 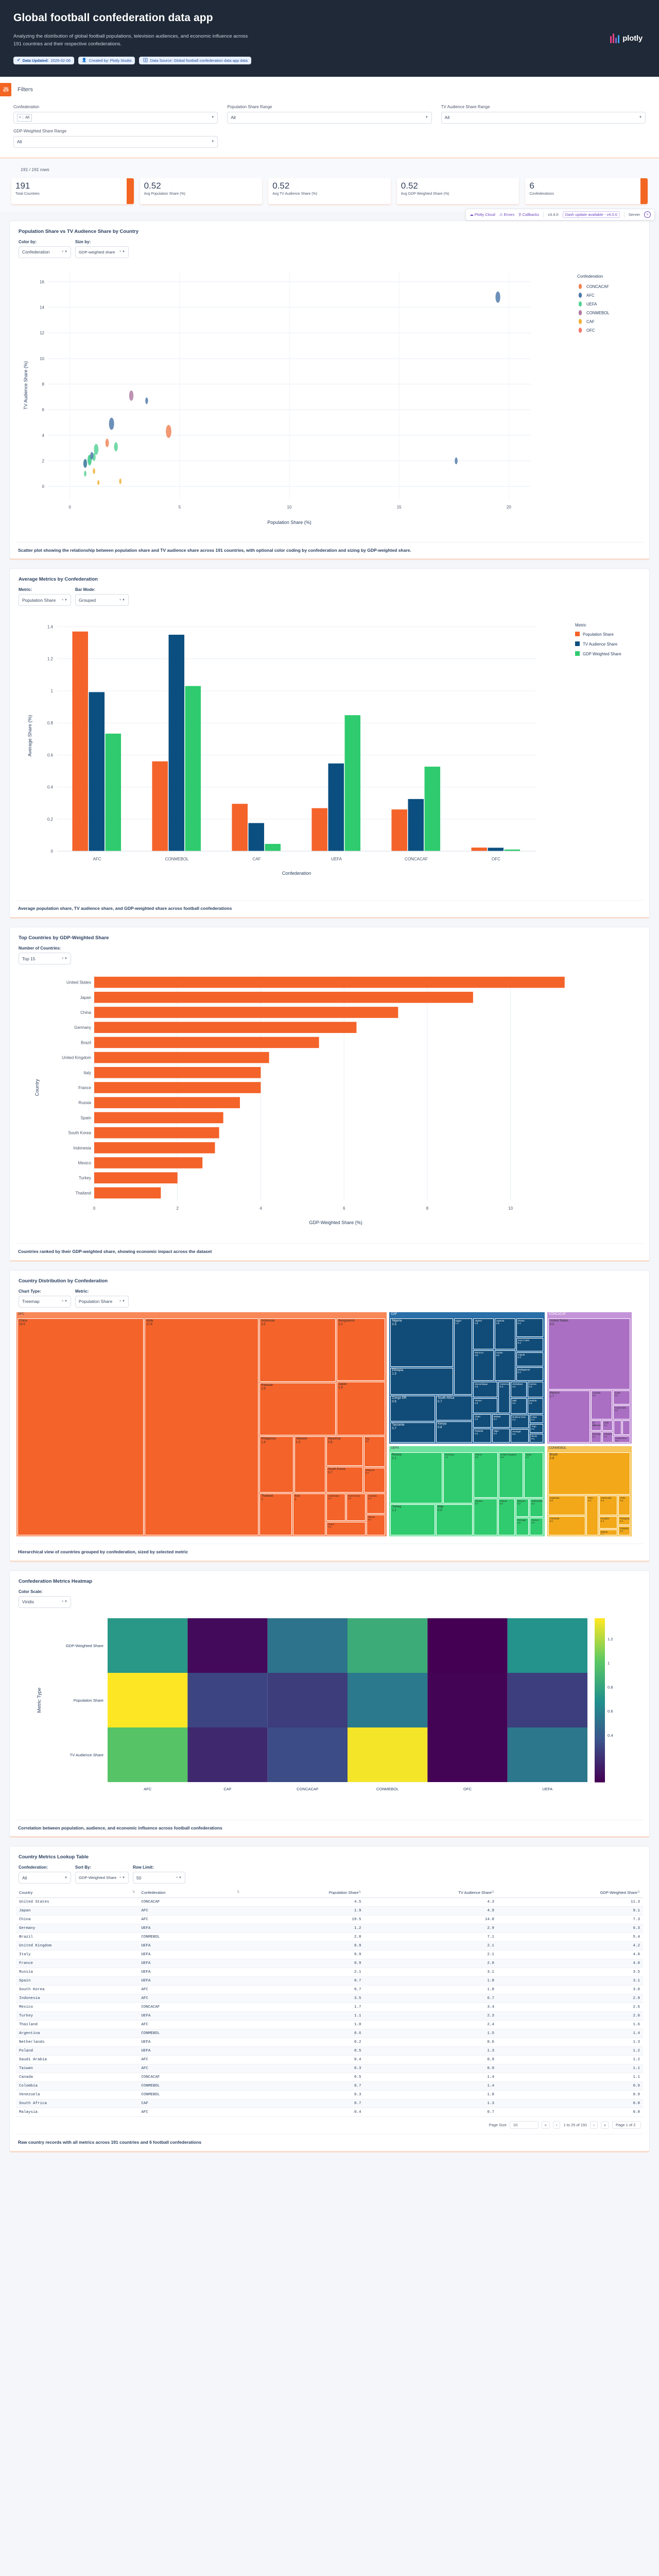 What do you see at coordinates (362, 1349) in the screenshot?
I see `treemap-tile: Bangladesh 2.2` at bounding box center [362, 1349].